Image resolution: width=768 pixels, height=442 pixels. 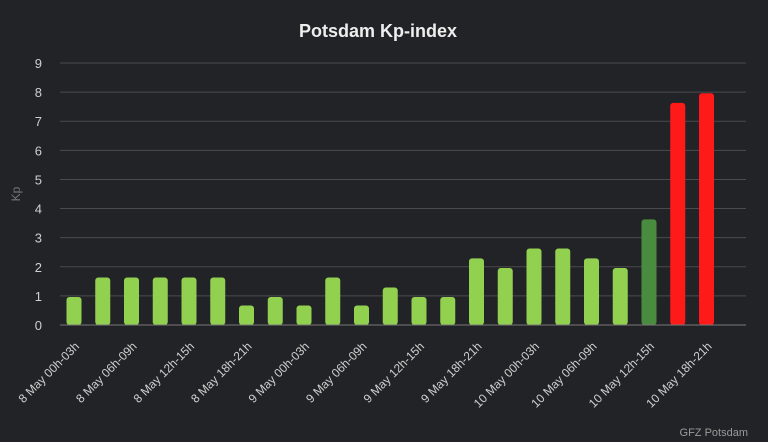 I want to click on bar-9-may-03h-06h, so click(x=333, y=301).